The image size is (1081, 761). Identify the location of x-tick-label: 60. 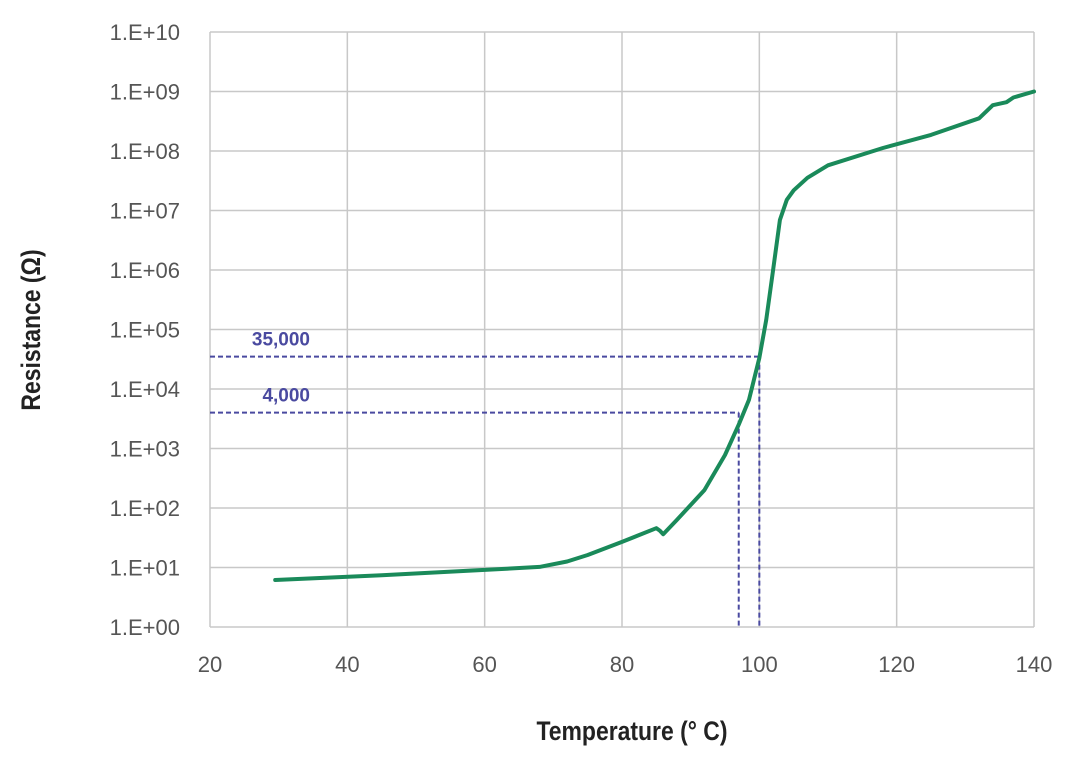
(484, 664).